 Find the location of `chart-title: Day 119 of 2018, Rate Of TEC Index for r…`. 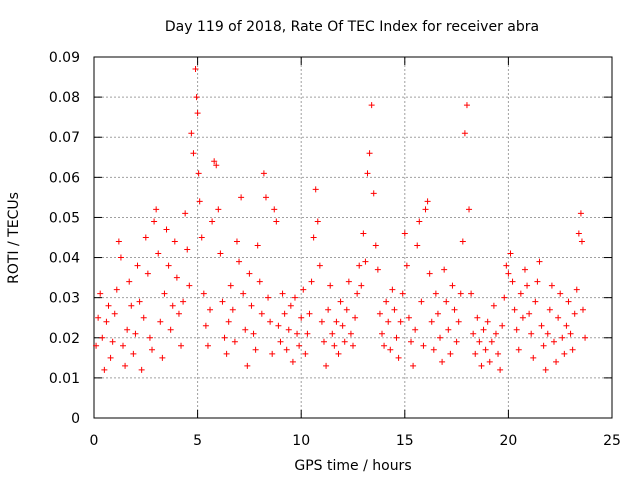

chart-title: Day 119 of 2018, Rate Of TEC Index for r… is located at coordinates (352, 27).